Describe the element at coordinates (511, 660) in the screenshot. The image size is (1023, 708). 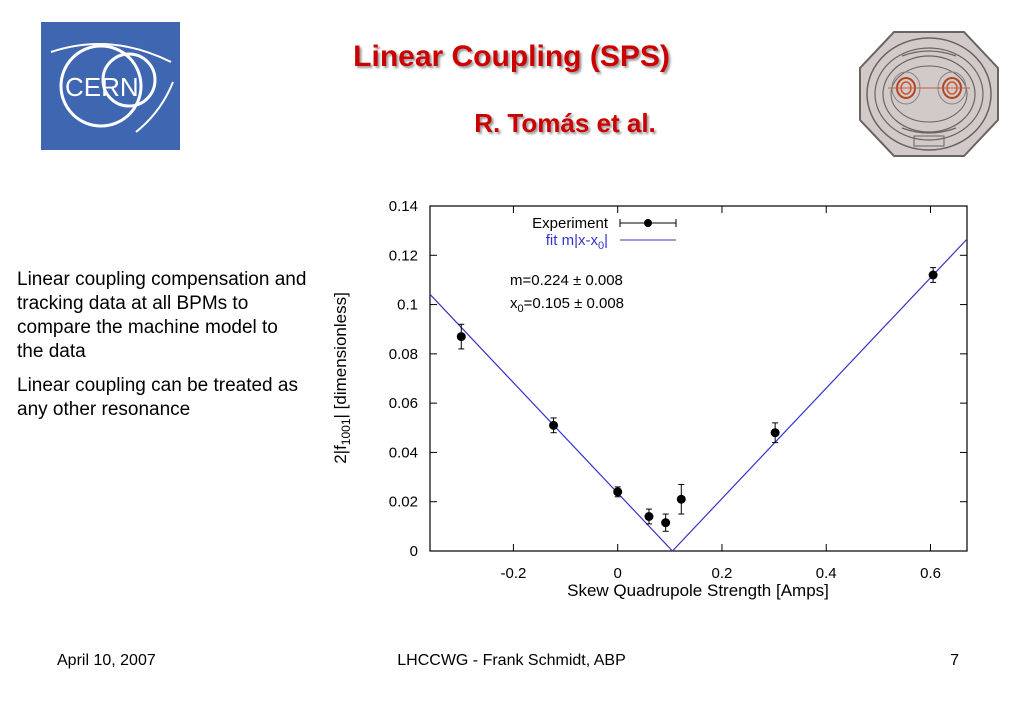
I see `footer-presenter: LHCCWG - Frank Schmidt, ABP` at that location.